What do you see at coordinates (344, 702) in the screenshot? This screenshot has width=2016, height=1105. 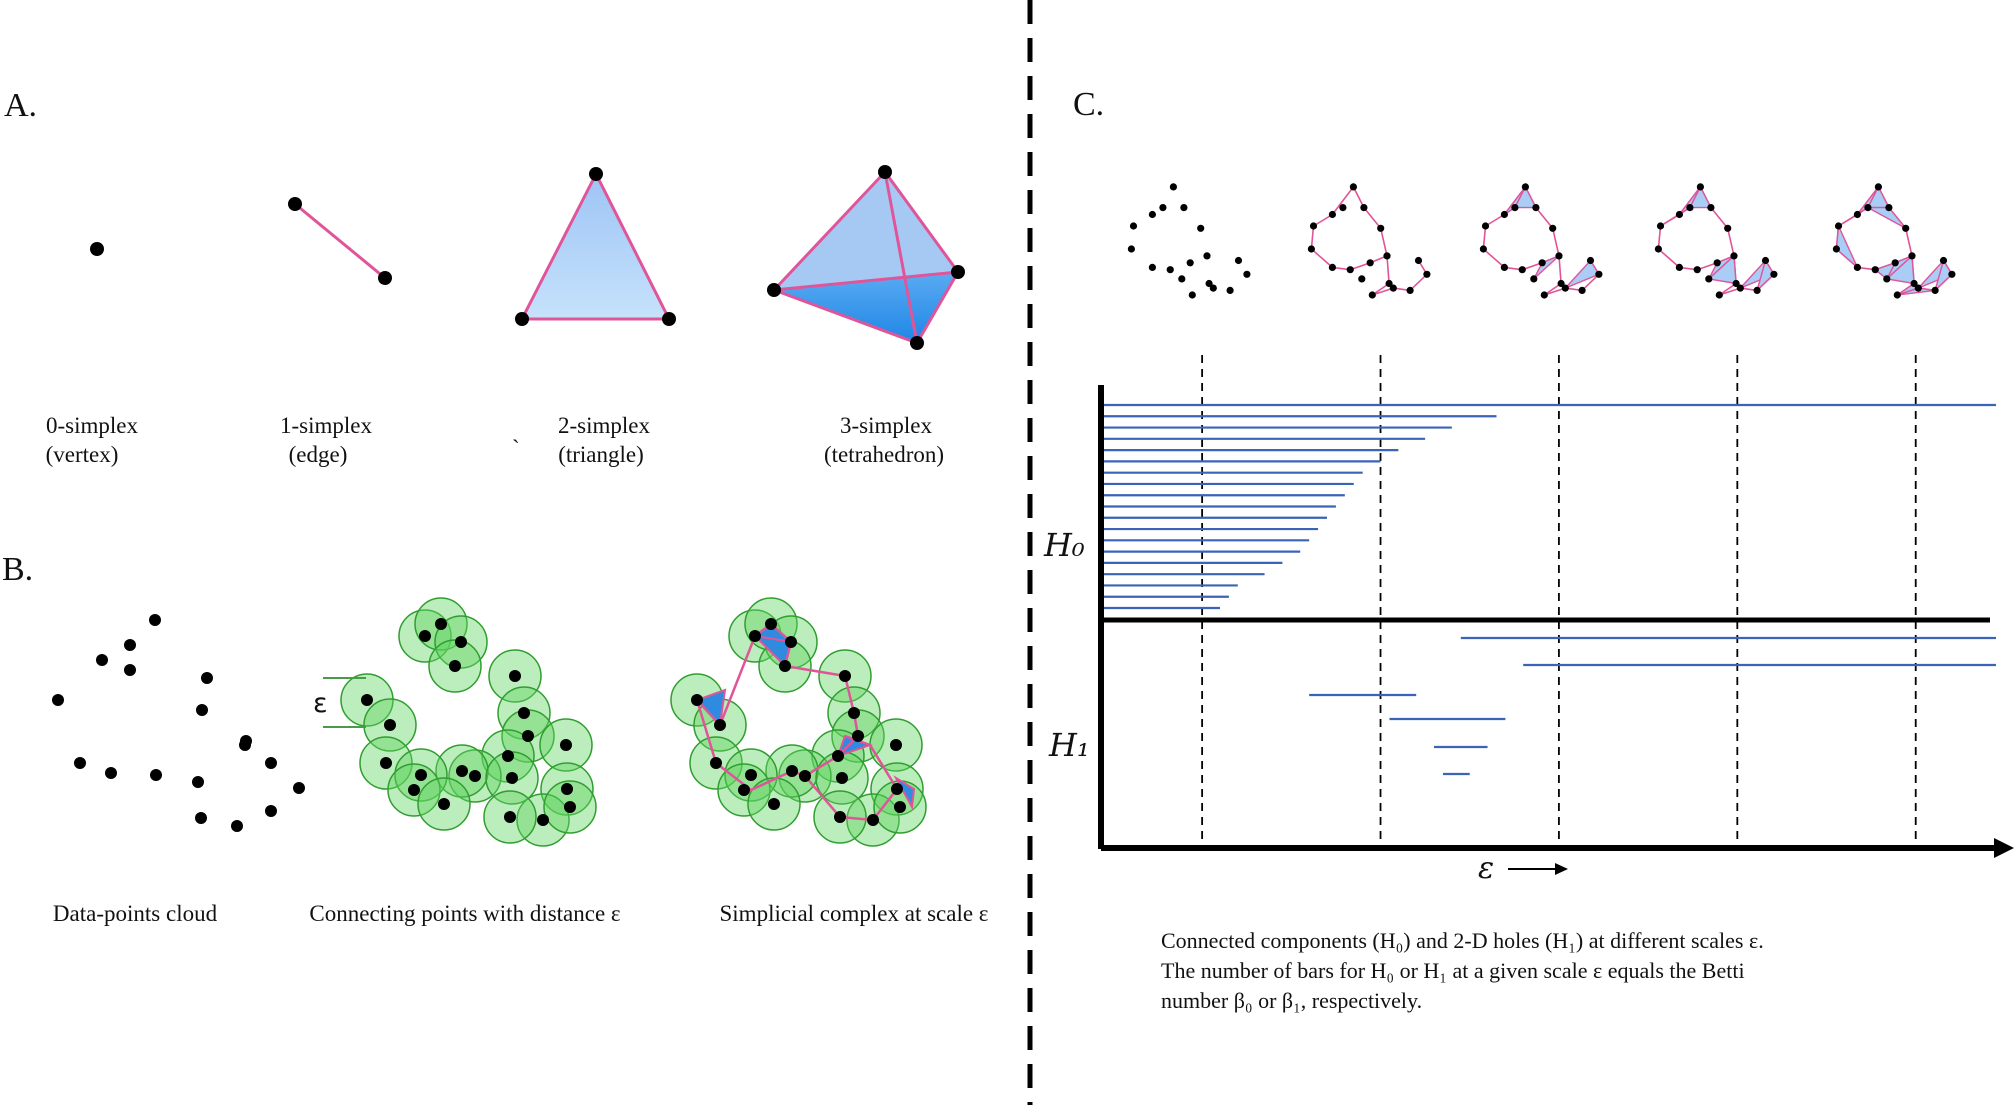 I see `epsilon-bracket` at bounding box center [344, 702].